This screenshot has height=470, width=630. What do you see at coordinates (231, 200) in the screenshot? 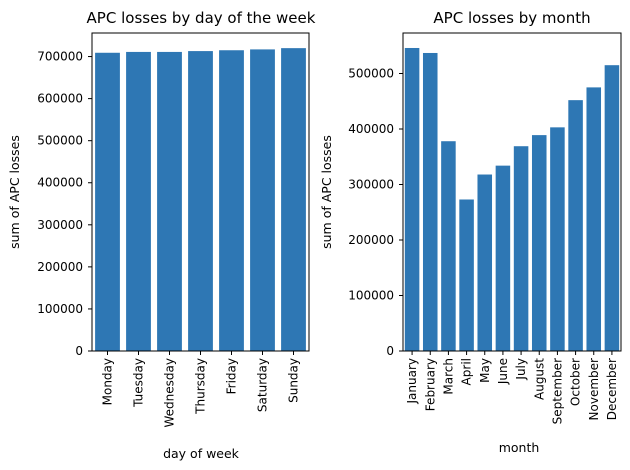
I see `bar-friday` at bounding box center [231, 200].